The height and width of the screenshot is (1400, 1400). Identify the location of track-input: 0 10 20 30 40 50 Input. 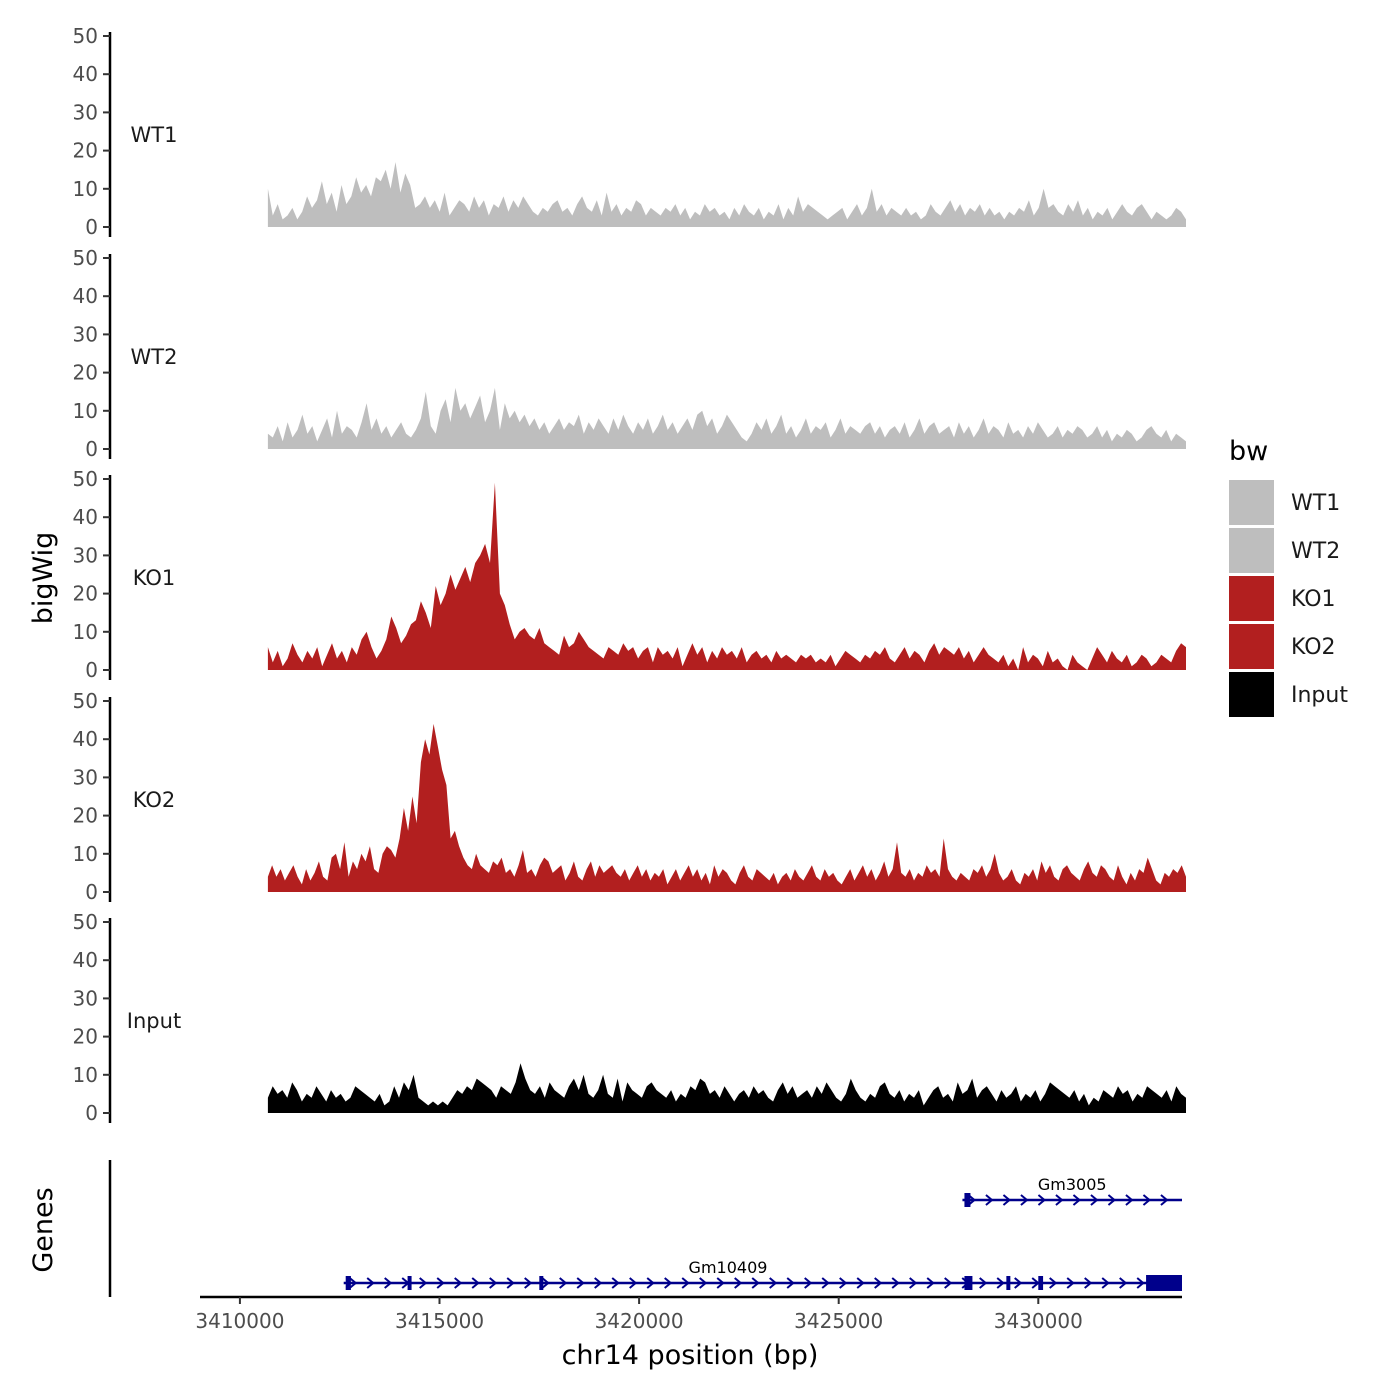
(629, 1017).